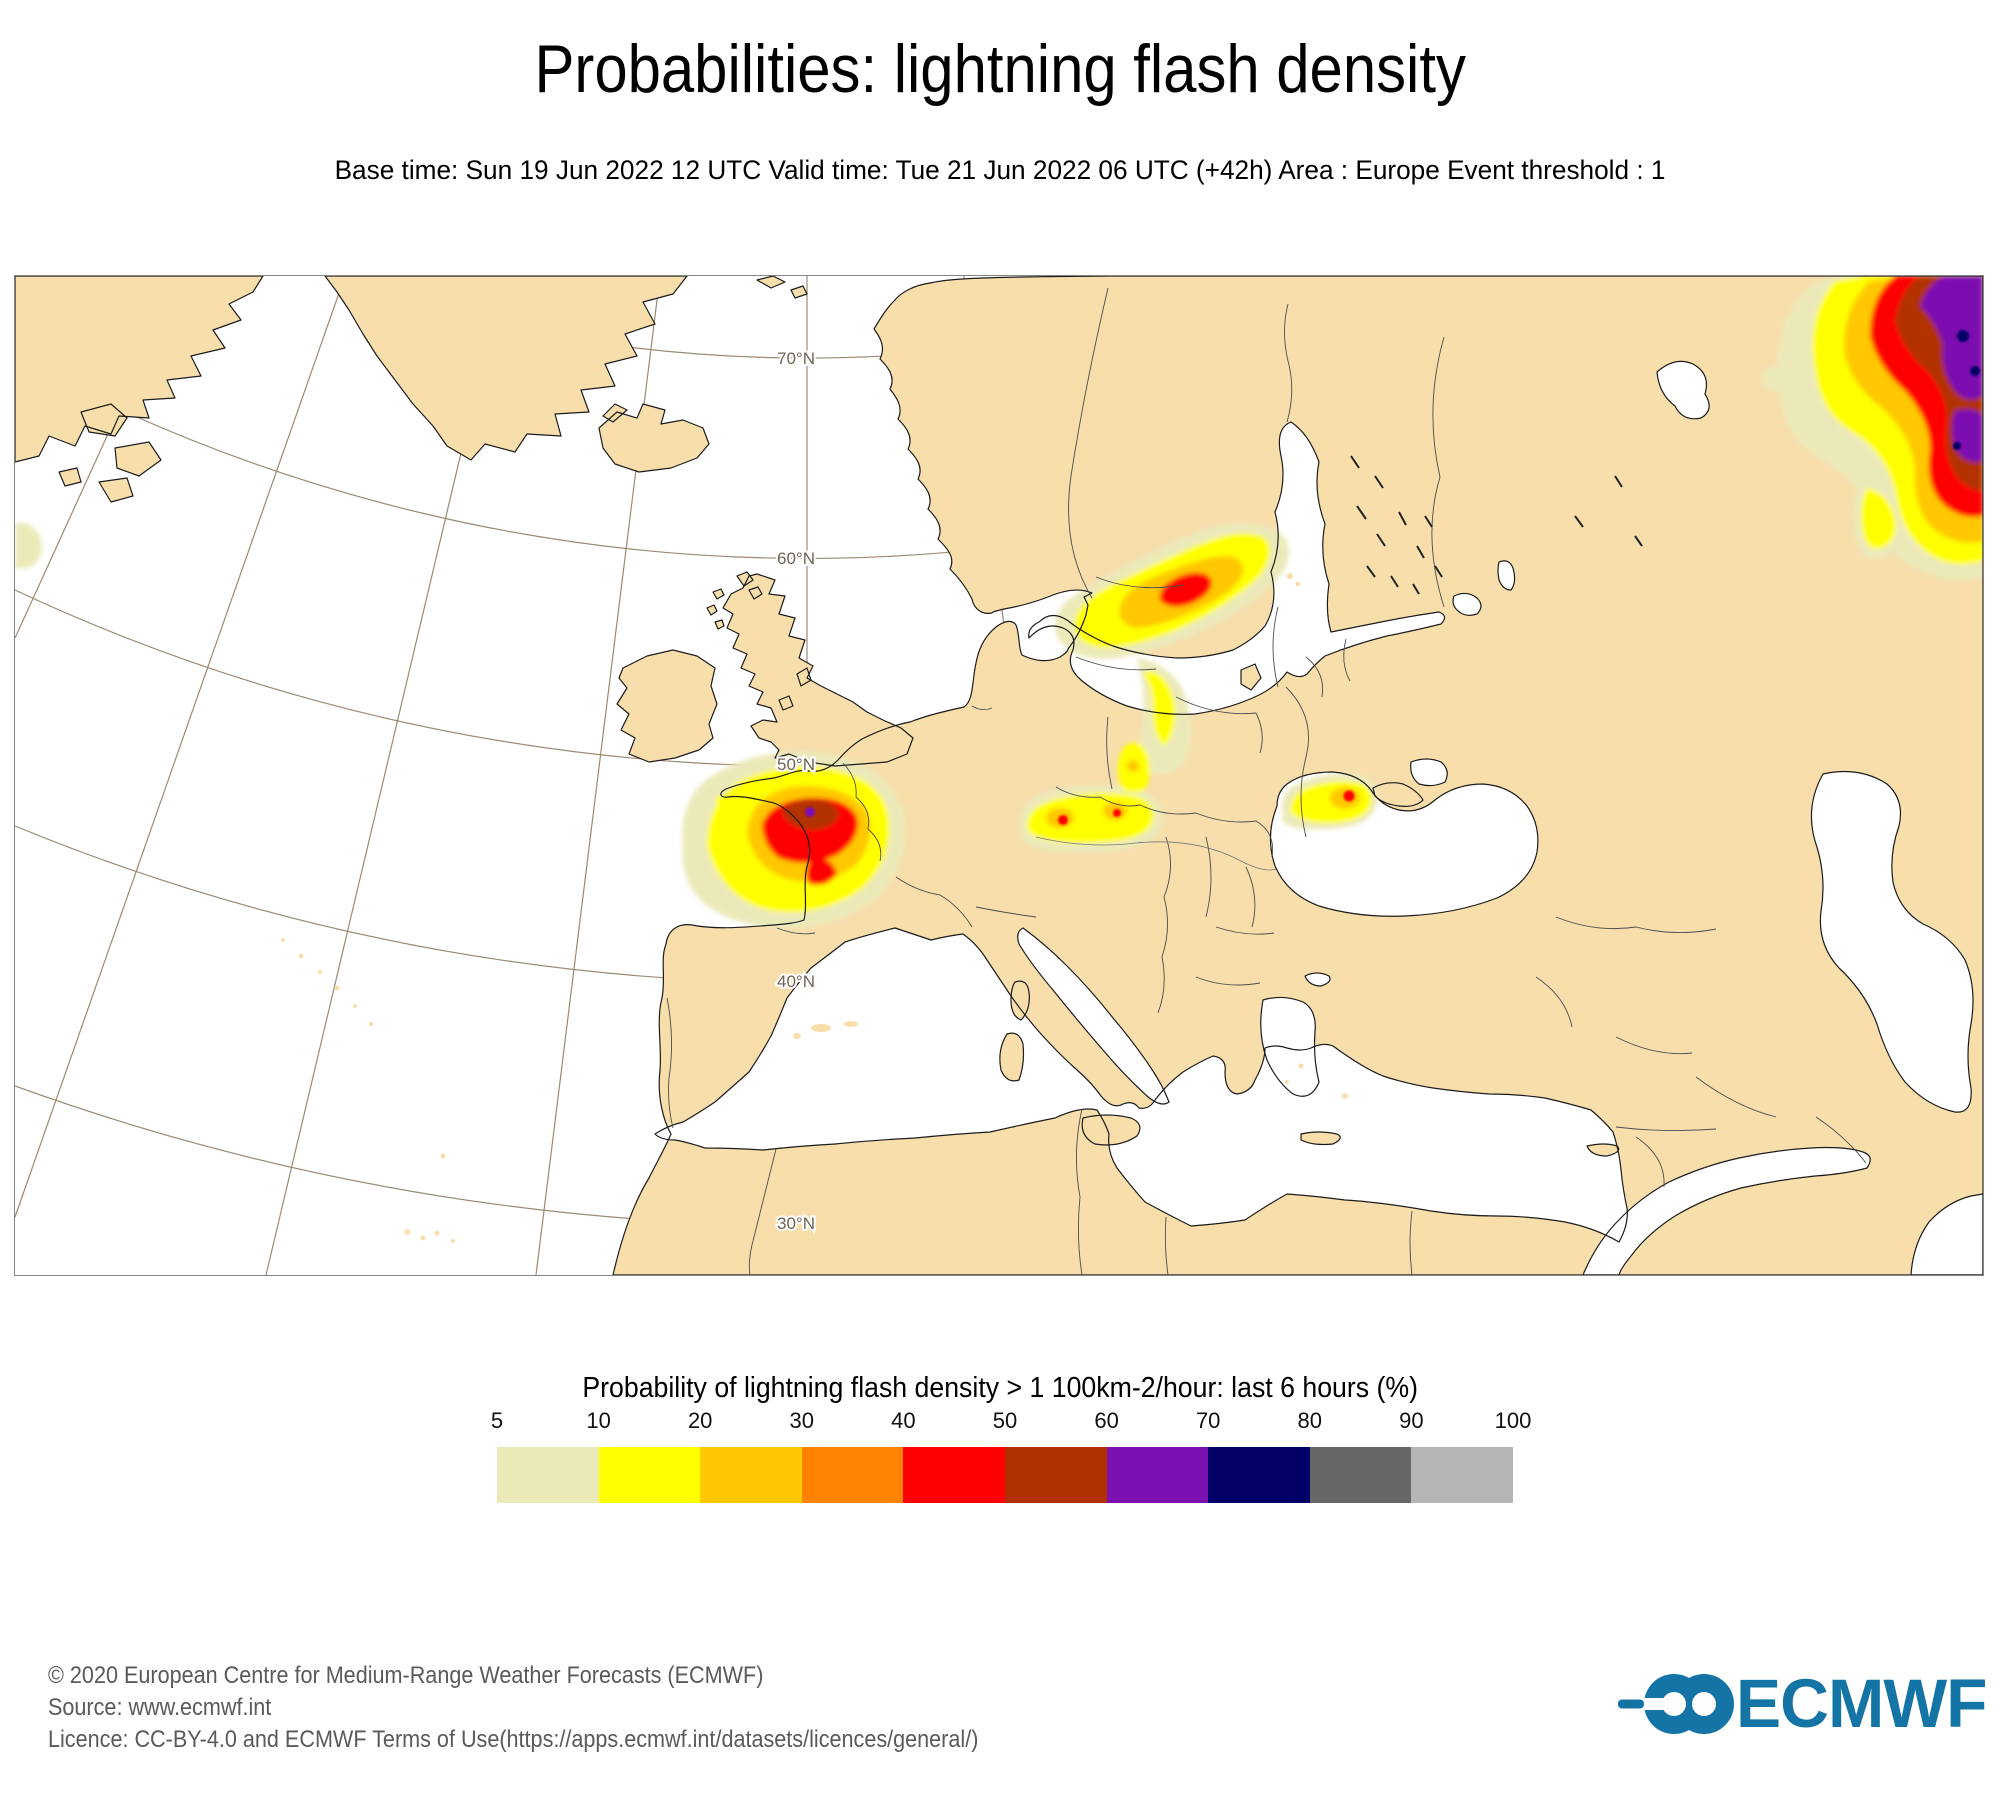 This screenshot has height=1800, width=2000. What do you see at coordinates (802, 1420) in the screenshot?
I see `colorbar-tick-label: 30` at bounding box center [802, 1420].